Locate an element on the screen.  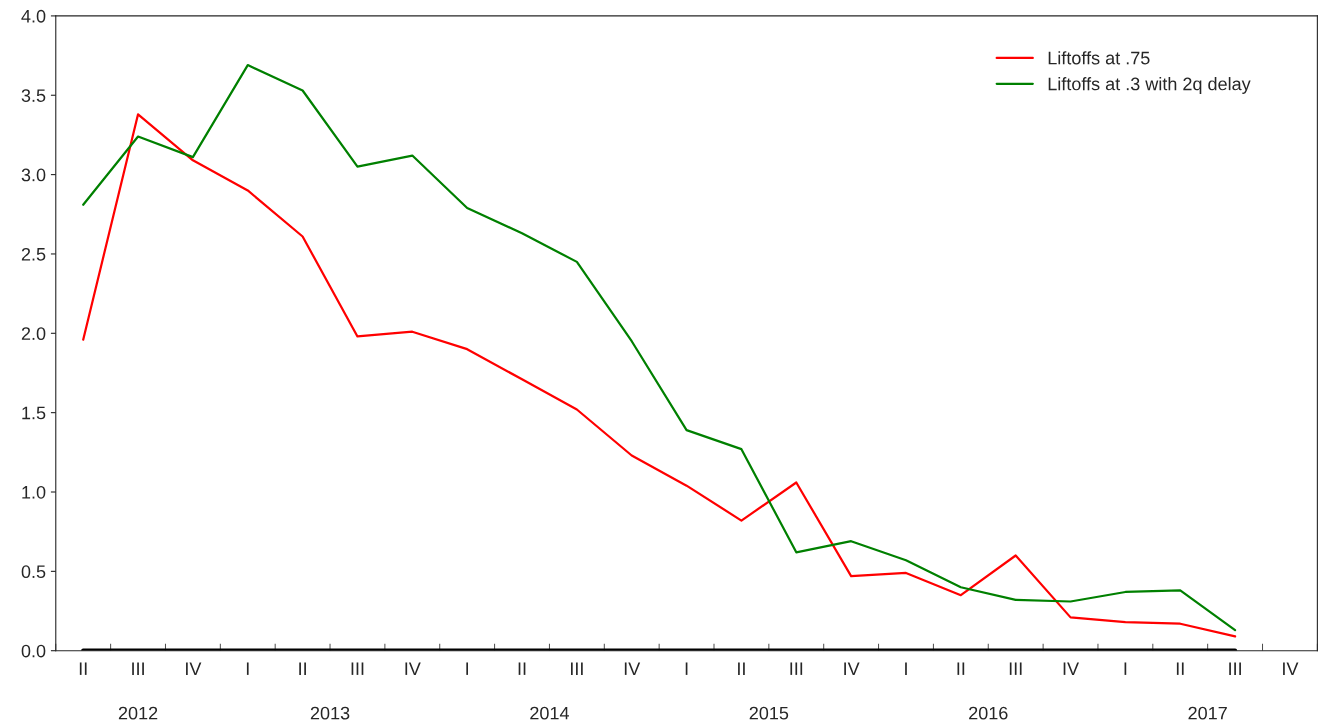
text: 2012 is located at coordinates (138, 713).